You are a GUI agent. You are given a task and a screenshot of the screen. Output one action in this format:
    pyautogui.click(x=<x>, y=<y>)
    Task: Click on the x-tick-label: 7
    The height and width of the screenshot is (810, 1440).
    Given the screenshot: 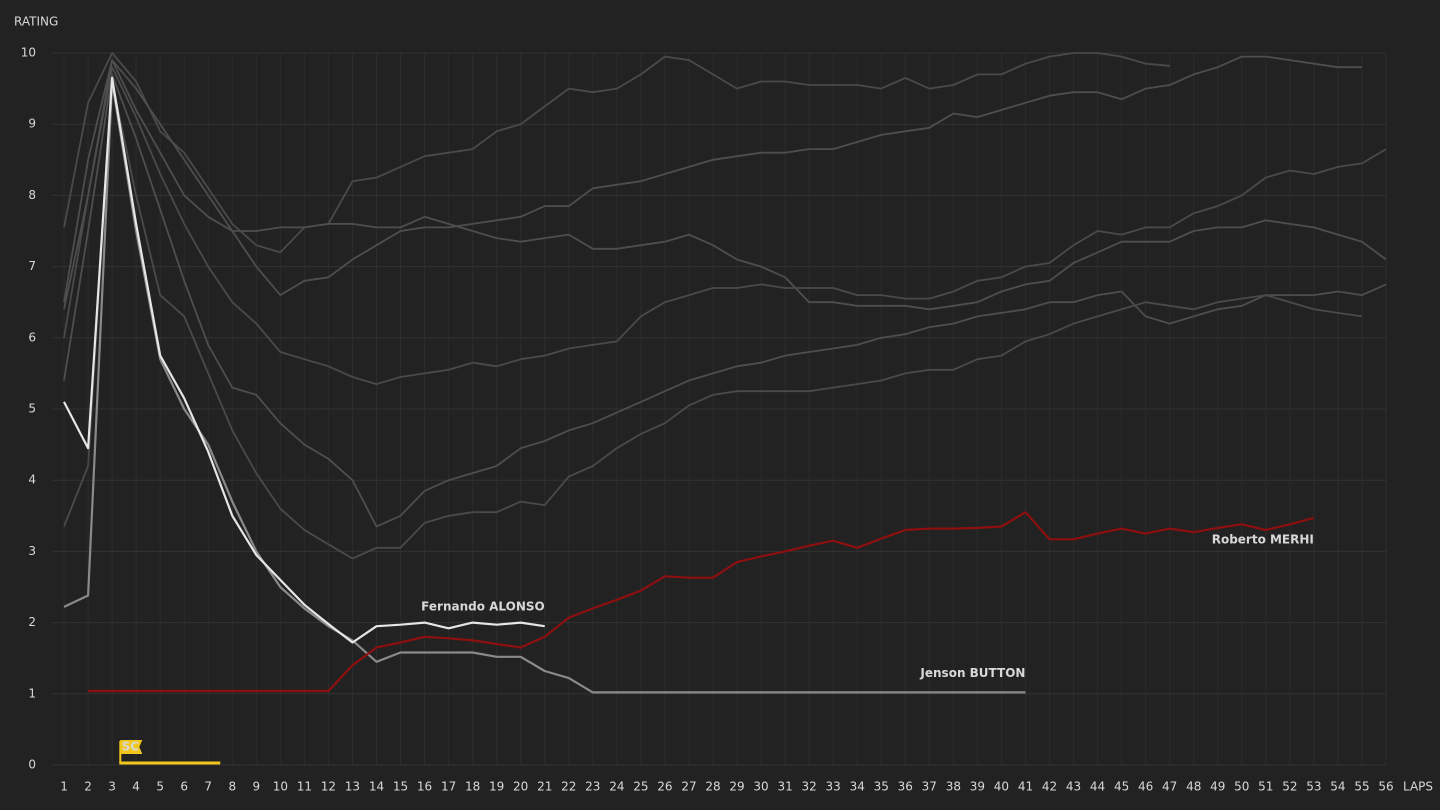 What is the action you would take?
    pyautogui.click(x=208, y=787)
    